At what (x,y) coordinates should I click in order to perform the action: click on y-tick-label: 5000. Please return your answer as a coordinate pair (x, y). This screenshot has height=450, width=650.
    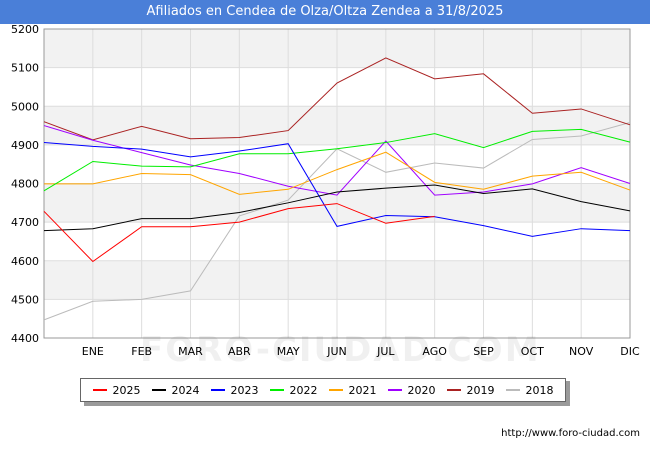
    Looking at the image, I should click on (25, 106).